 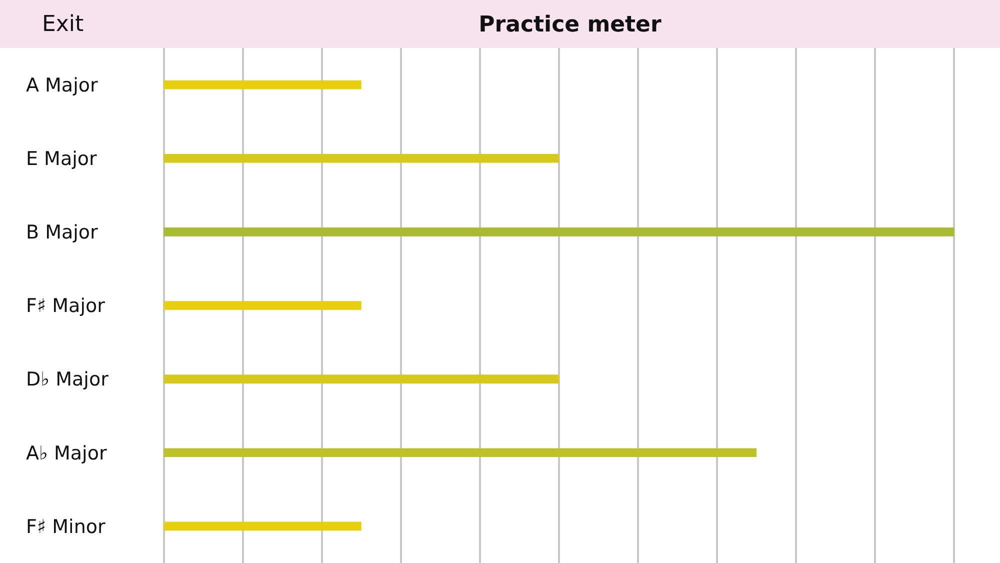 What do you see at coordinates (66, 527) in the screenshot?
I see `y-tick-label: F♯ Minor` at bounding box center [66, 527].